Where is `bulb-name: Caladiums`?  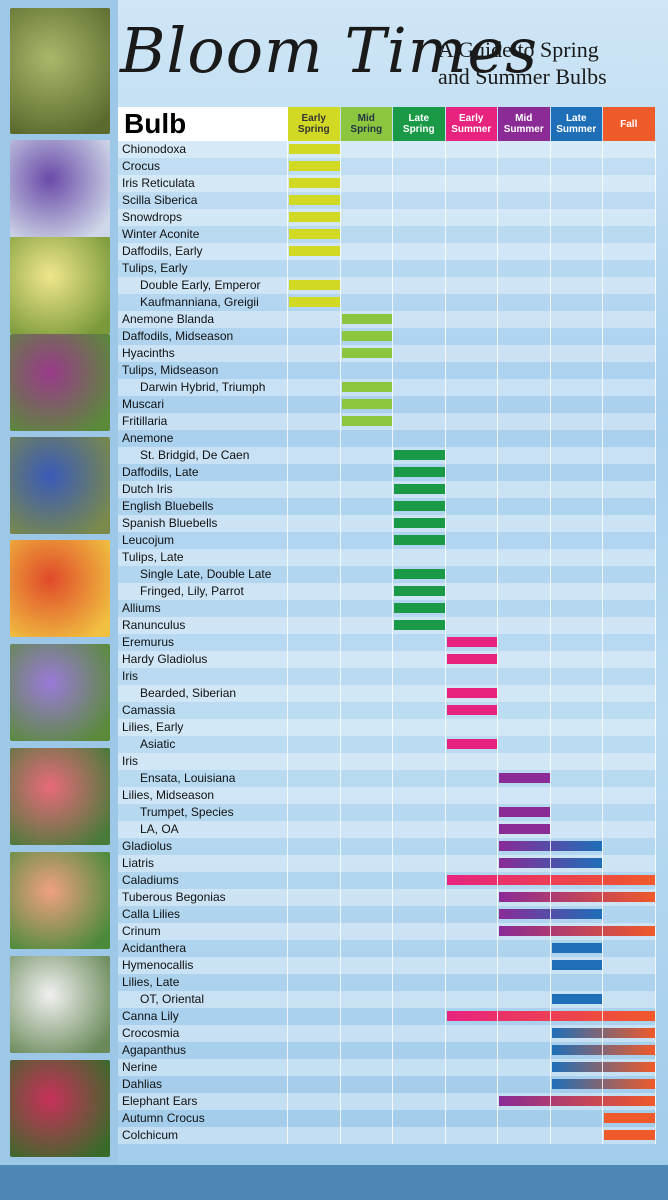 bulb-name: Caladiums is located at coordinates (150, 880).